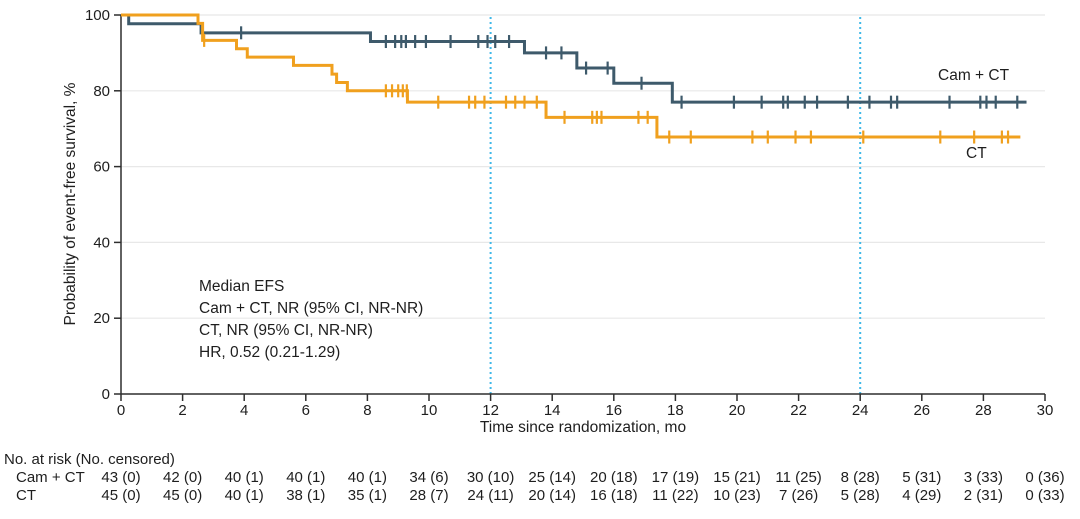 Image resolution: width=1080 pixels, height=519 pixels. I want to click on risk-row-label: CT, so click(26, 495).